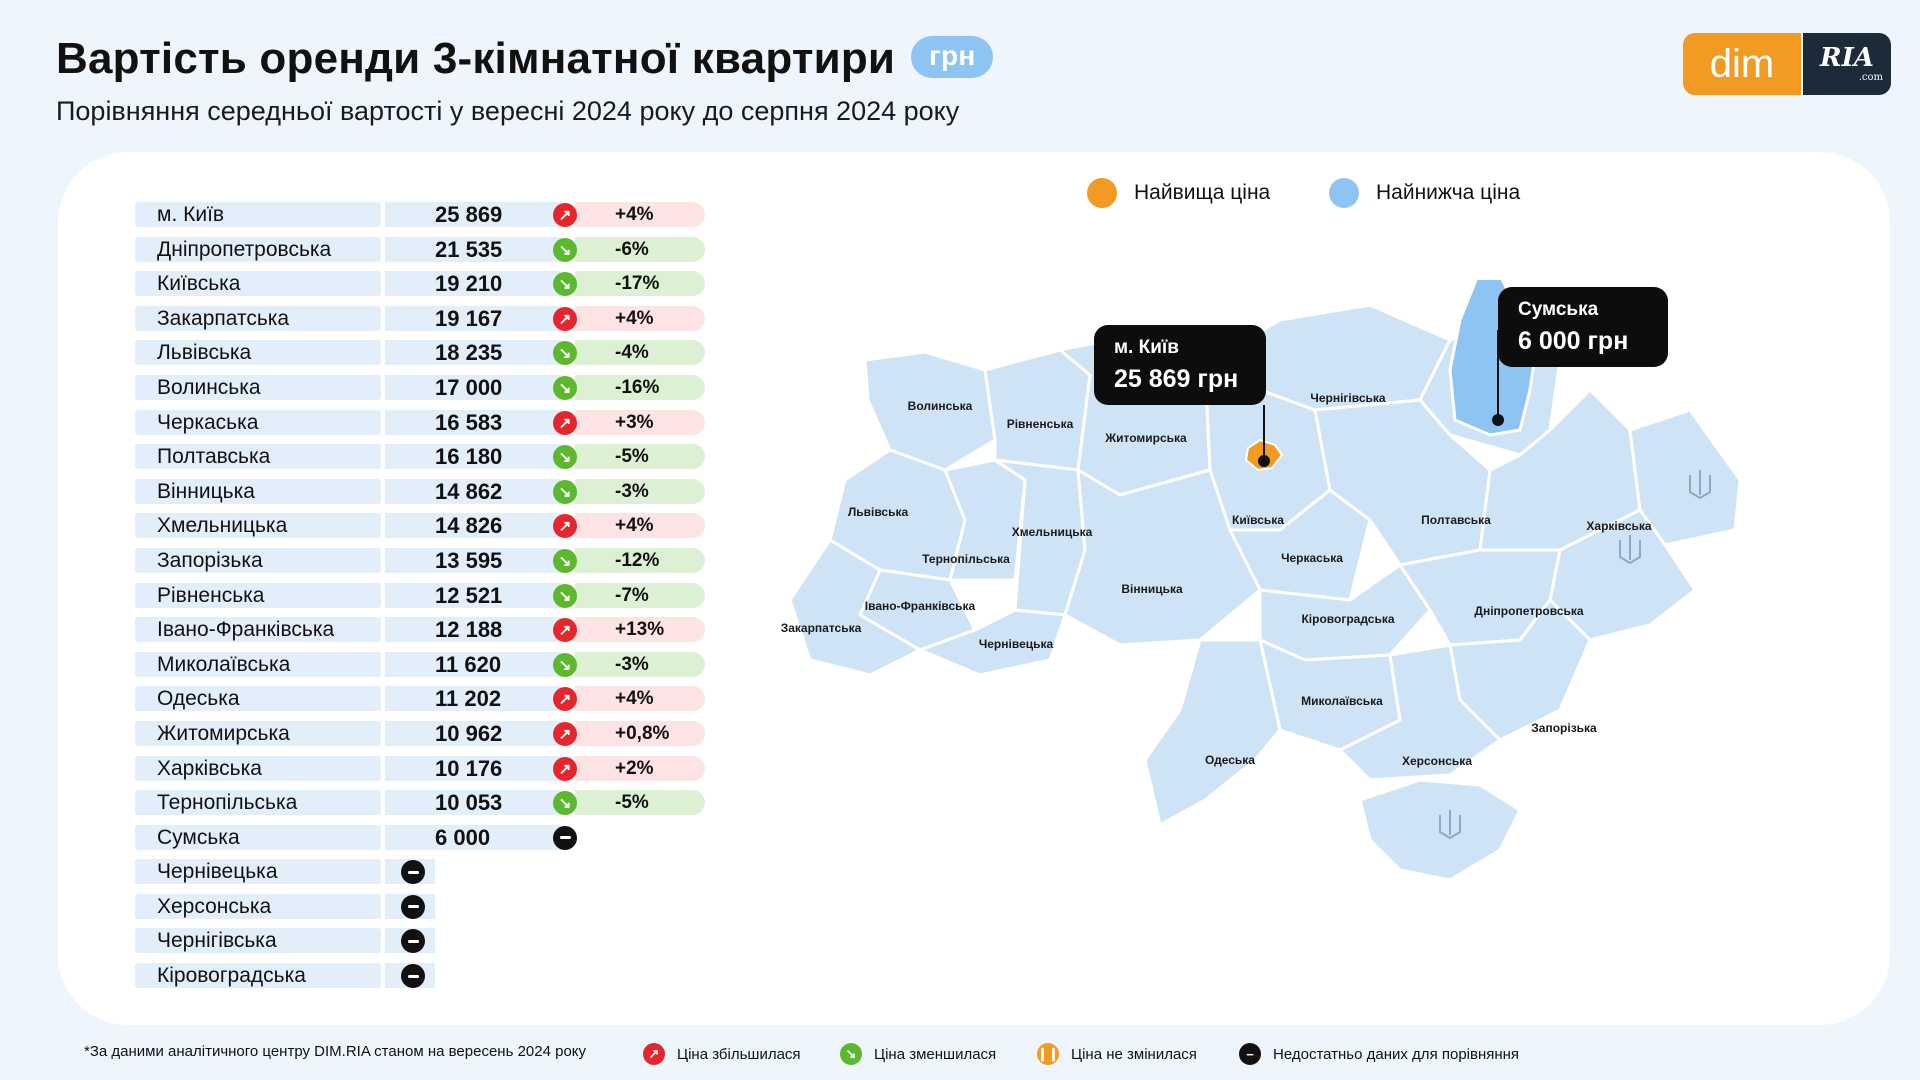 This screenshot has height=1080, width=1920. What do you see at coordinates (473, 837) in the screenshot?
I see `price-value: 6 000` at bounding box center [473, 837].